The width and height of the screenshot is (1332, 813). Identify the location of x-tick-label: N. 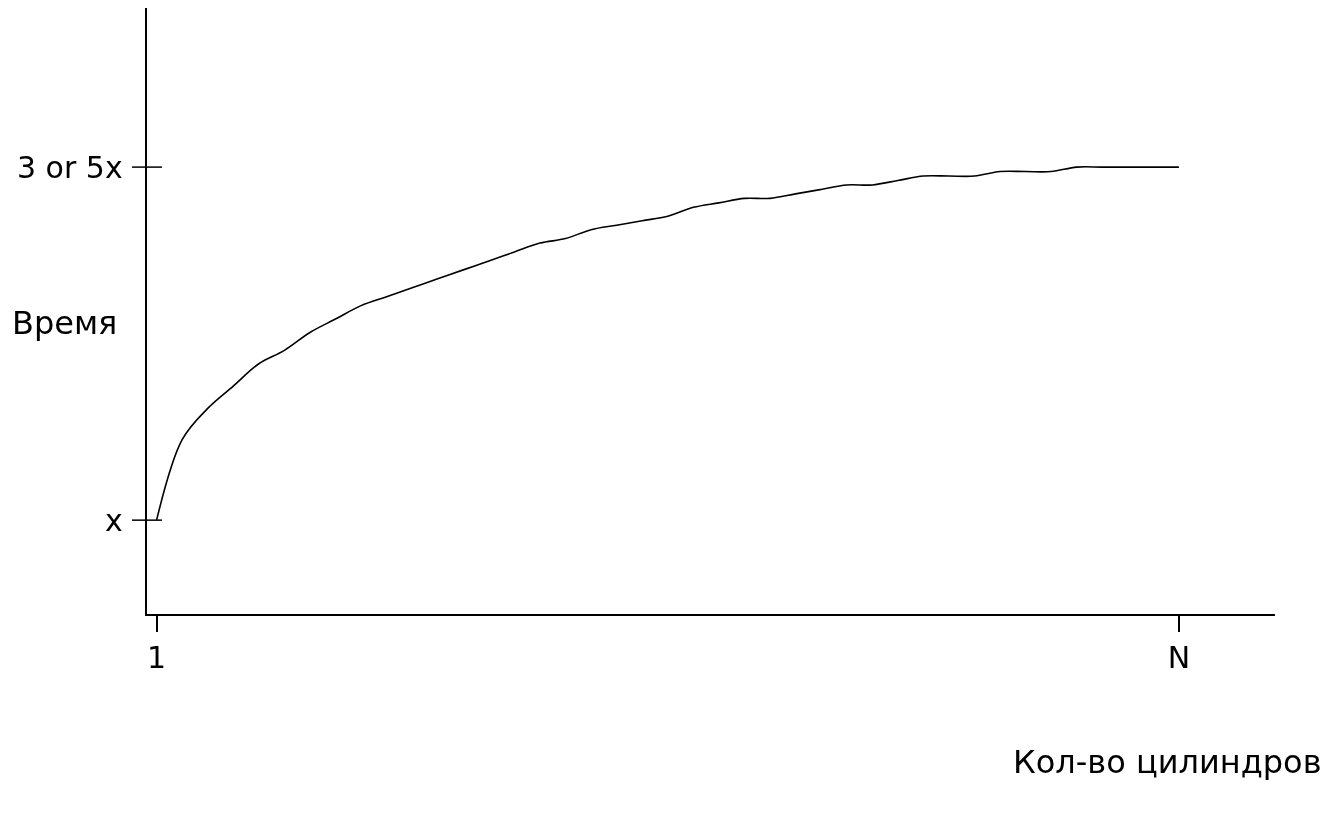
(1179, 657).